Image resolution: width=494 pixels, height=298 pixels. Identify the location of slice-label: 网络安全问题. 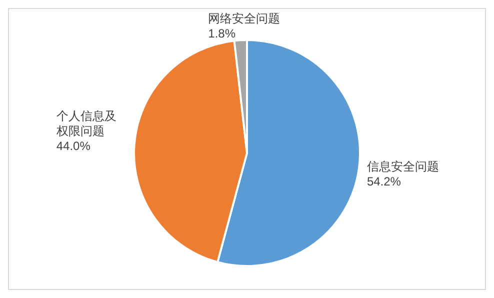
(244, 19).